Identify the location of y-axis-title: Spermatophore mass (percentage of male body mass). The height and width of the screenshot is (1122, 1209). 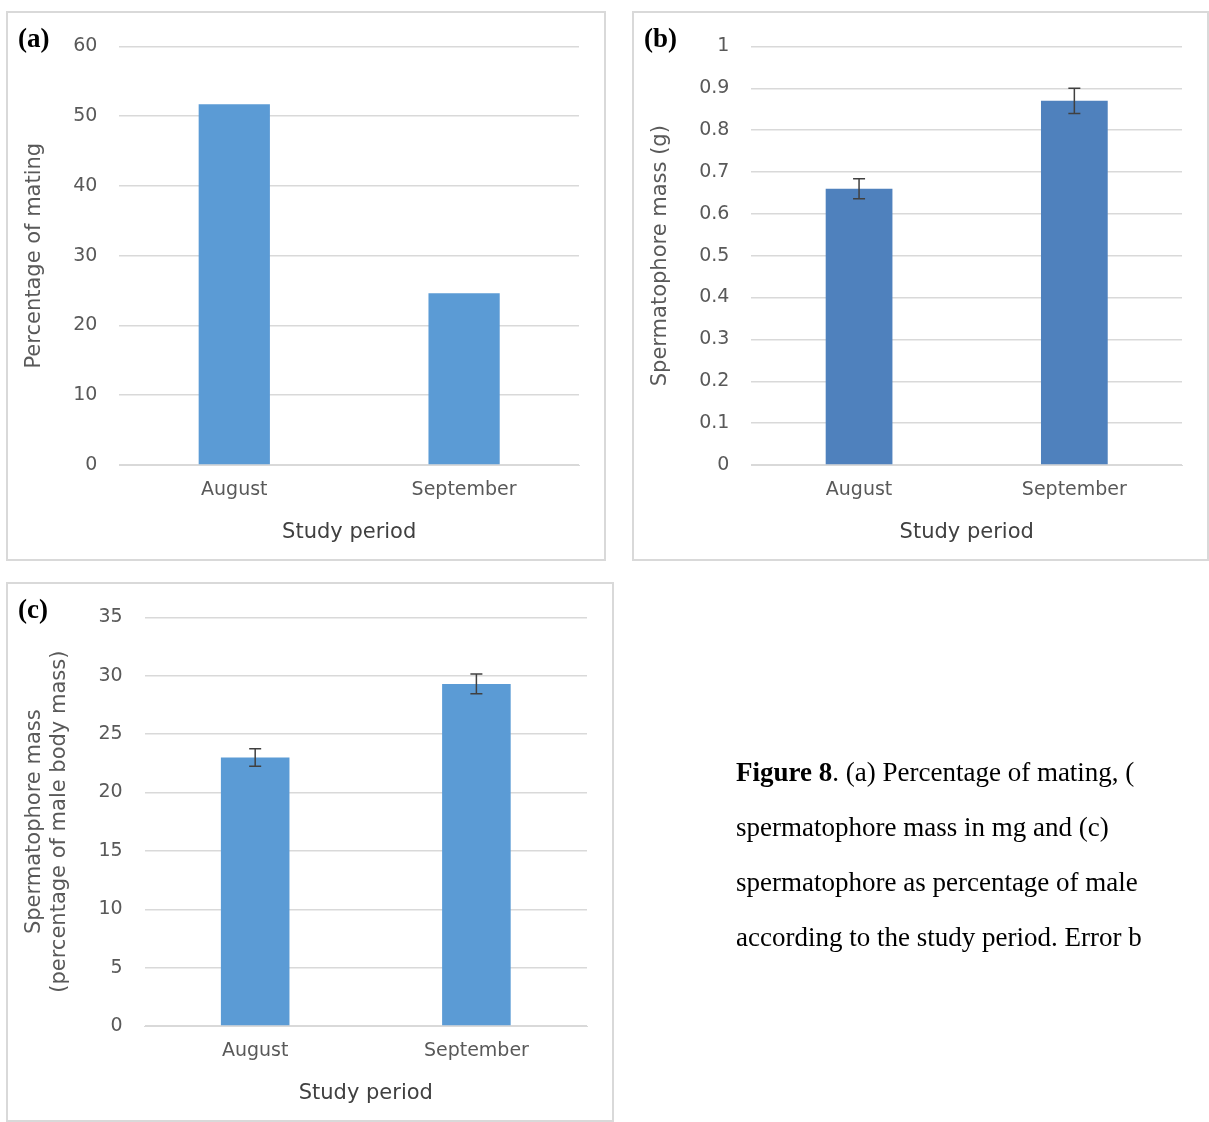
(46, 821).